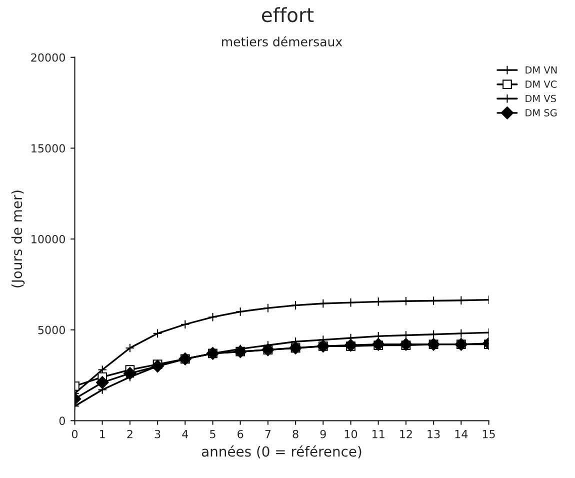 This screenshot has width=575, height=478. Describe the element at coordinates (282, 451) in the screenshot. I see `x-axis-title: années (0 = référence)` at that location.